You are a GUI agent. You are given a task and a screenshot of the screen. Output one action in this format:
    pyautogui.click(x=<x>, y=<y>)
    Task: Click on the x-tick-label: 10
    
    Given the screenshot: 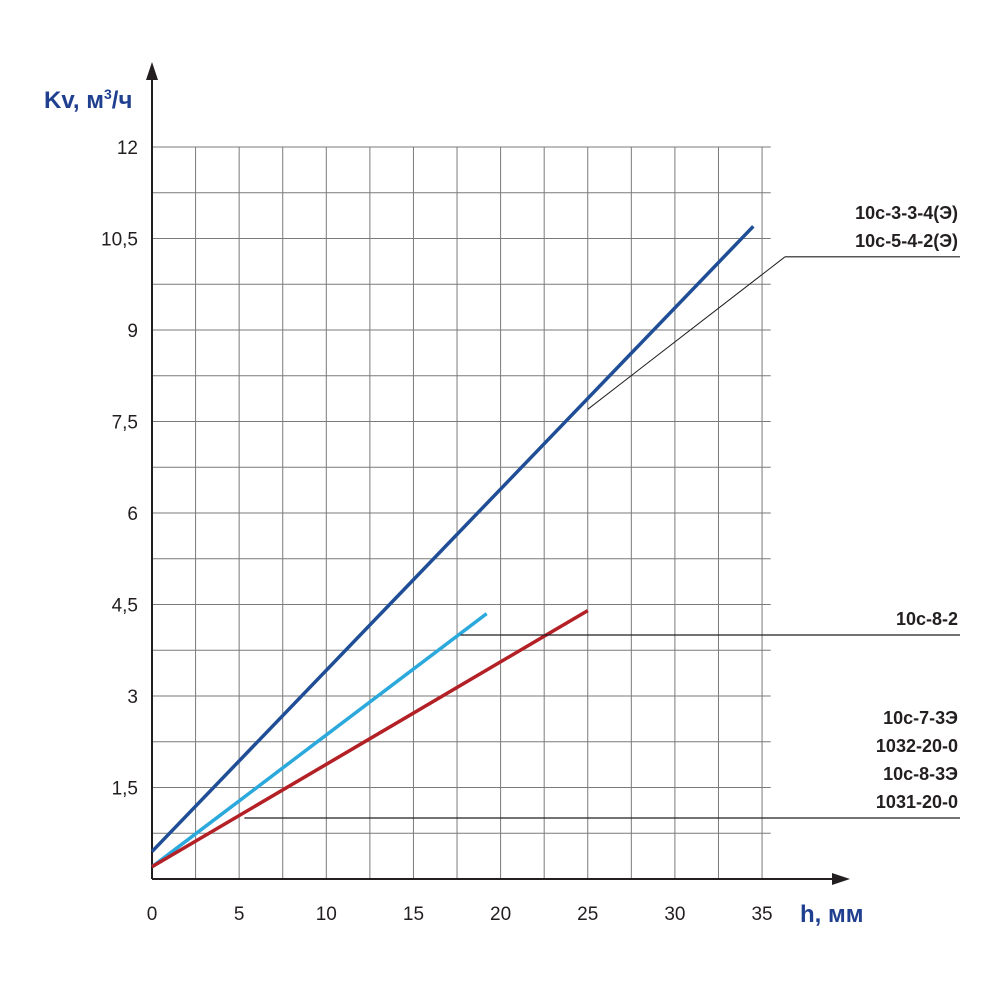 What is the action you would take?
    pyautogui.click(x=326, y=914)
    